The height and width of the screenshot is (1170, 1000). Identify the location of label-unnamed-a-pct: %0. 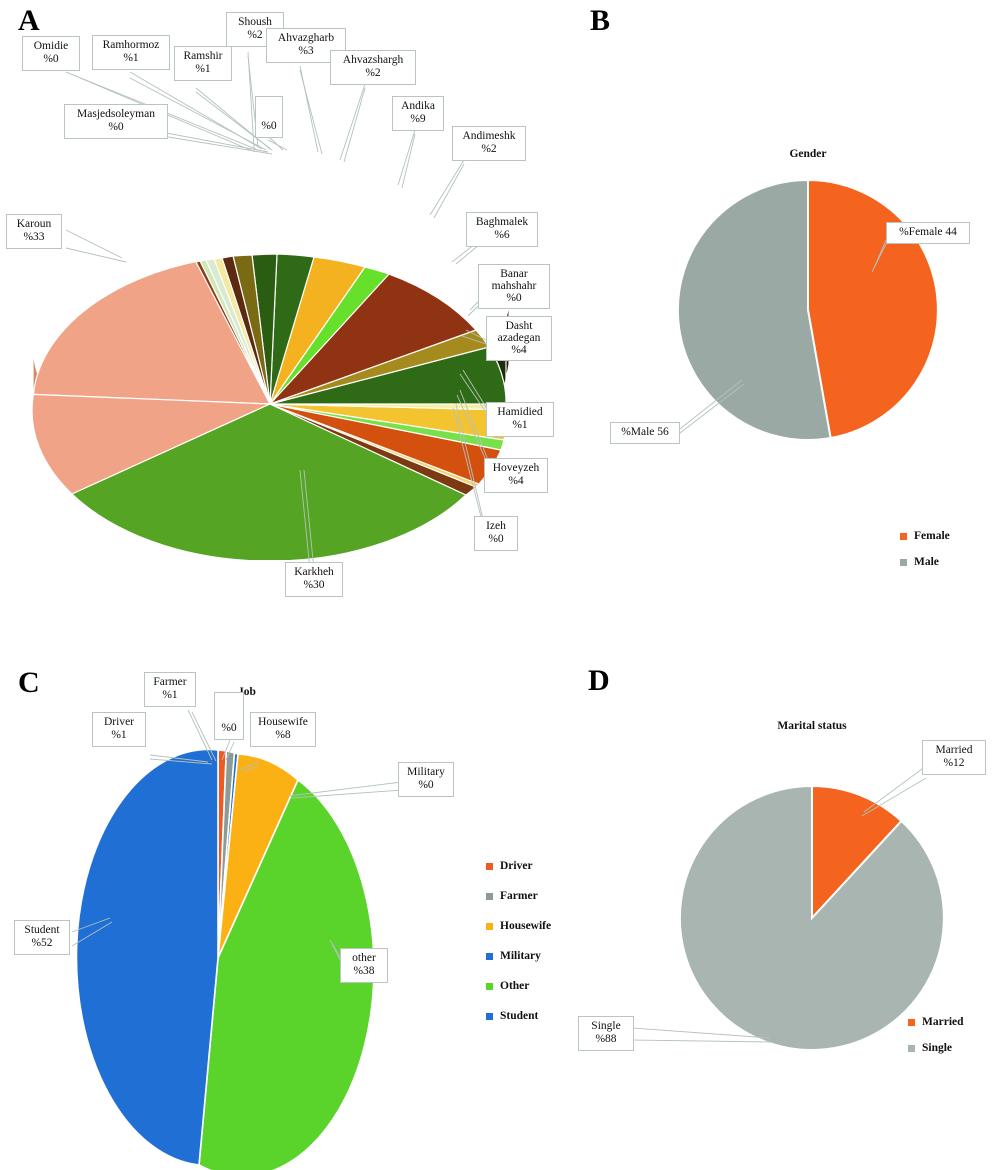
(269, 126).